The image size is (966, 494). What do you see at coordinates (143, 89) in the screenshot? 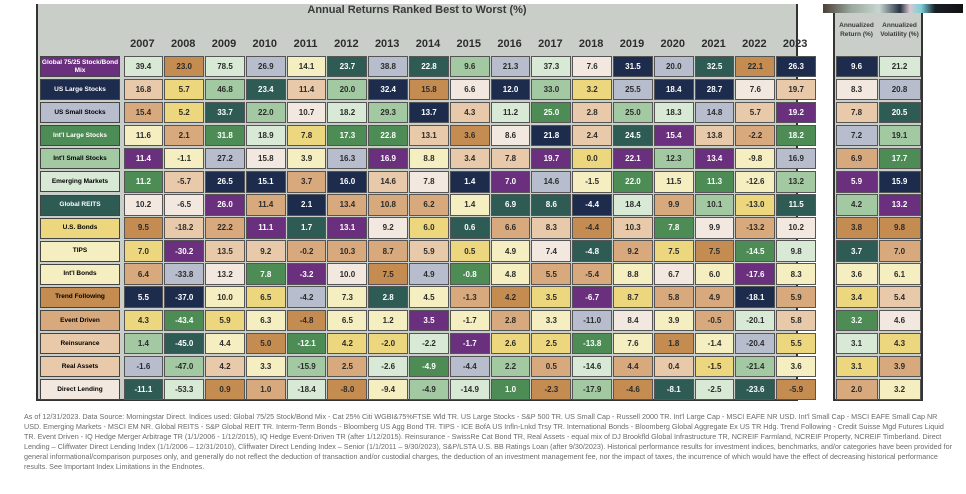
I see `return-cell: 16.8` at bounding box center [143, 89].